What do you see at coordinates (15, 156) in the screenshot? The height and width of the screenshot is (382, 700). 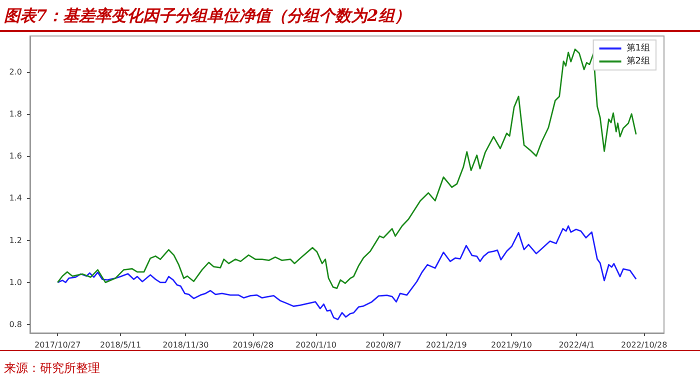 I see `y-tick-label: 1.6` at bounding box center [15, 156].